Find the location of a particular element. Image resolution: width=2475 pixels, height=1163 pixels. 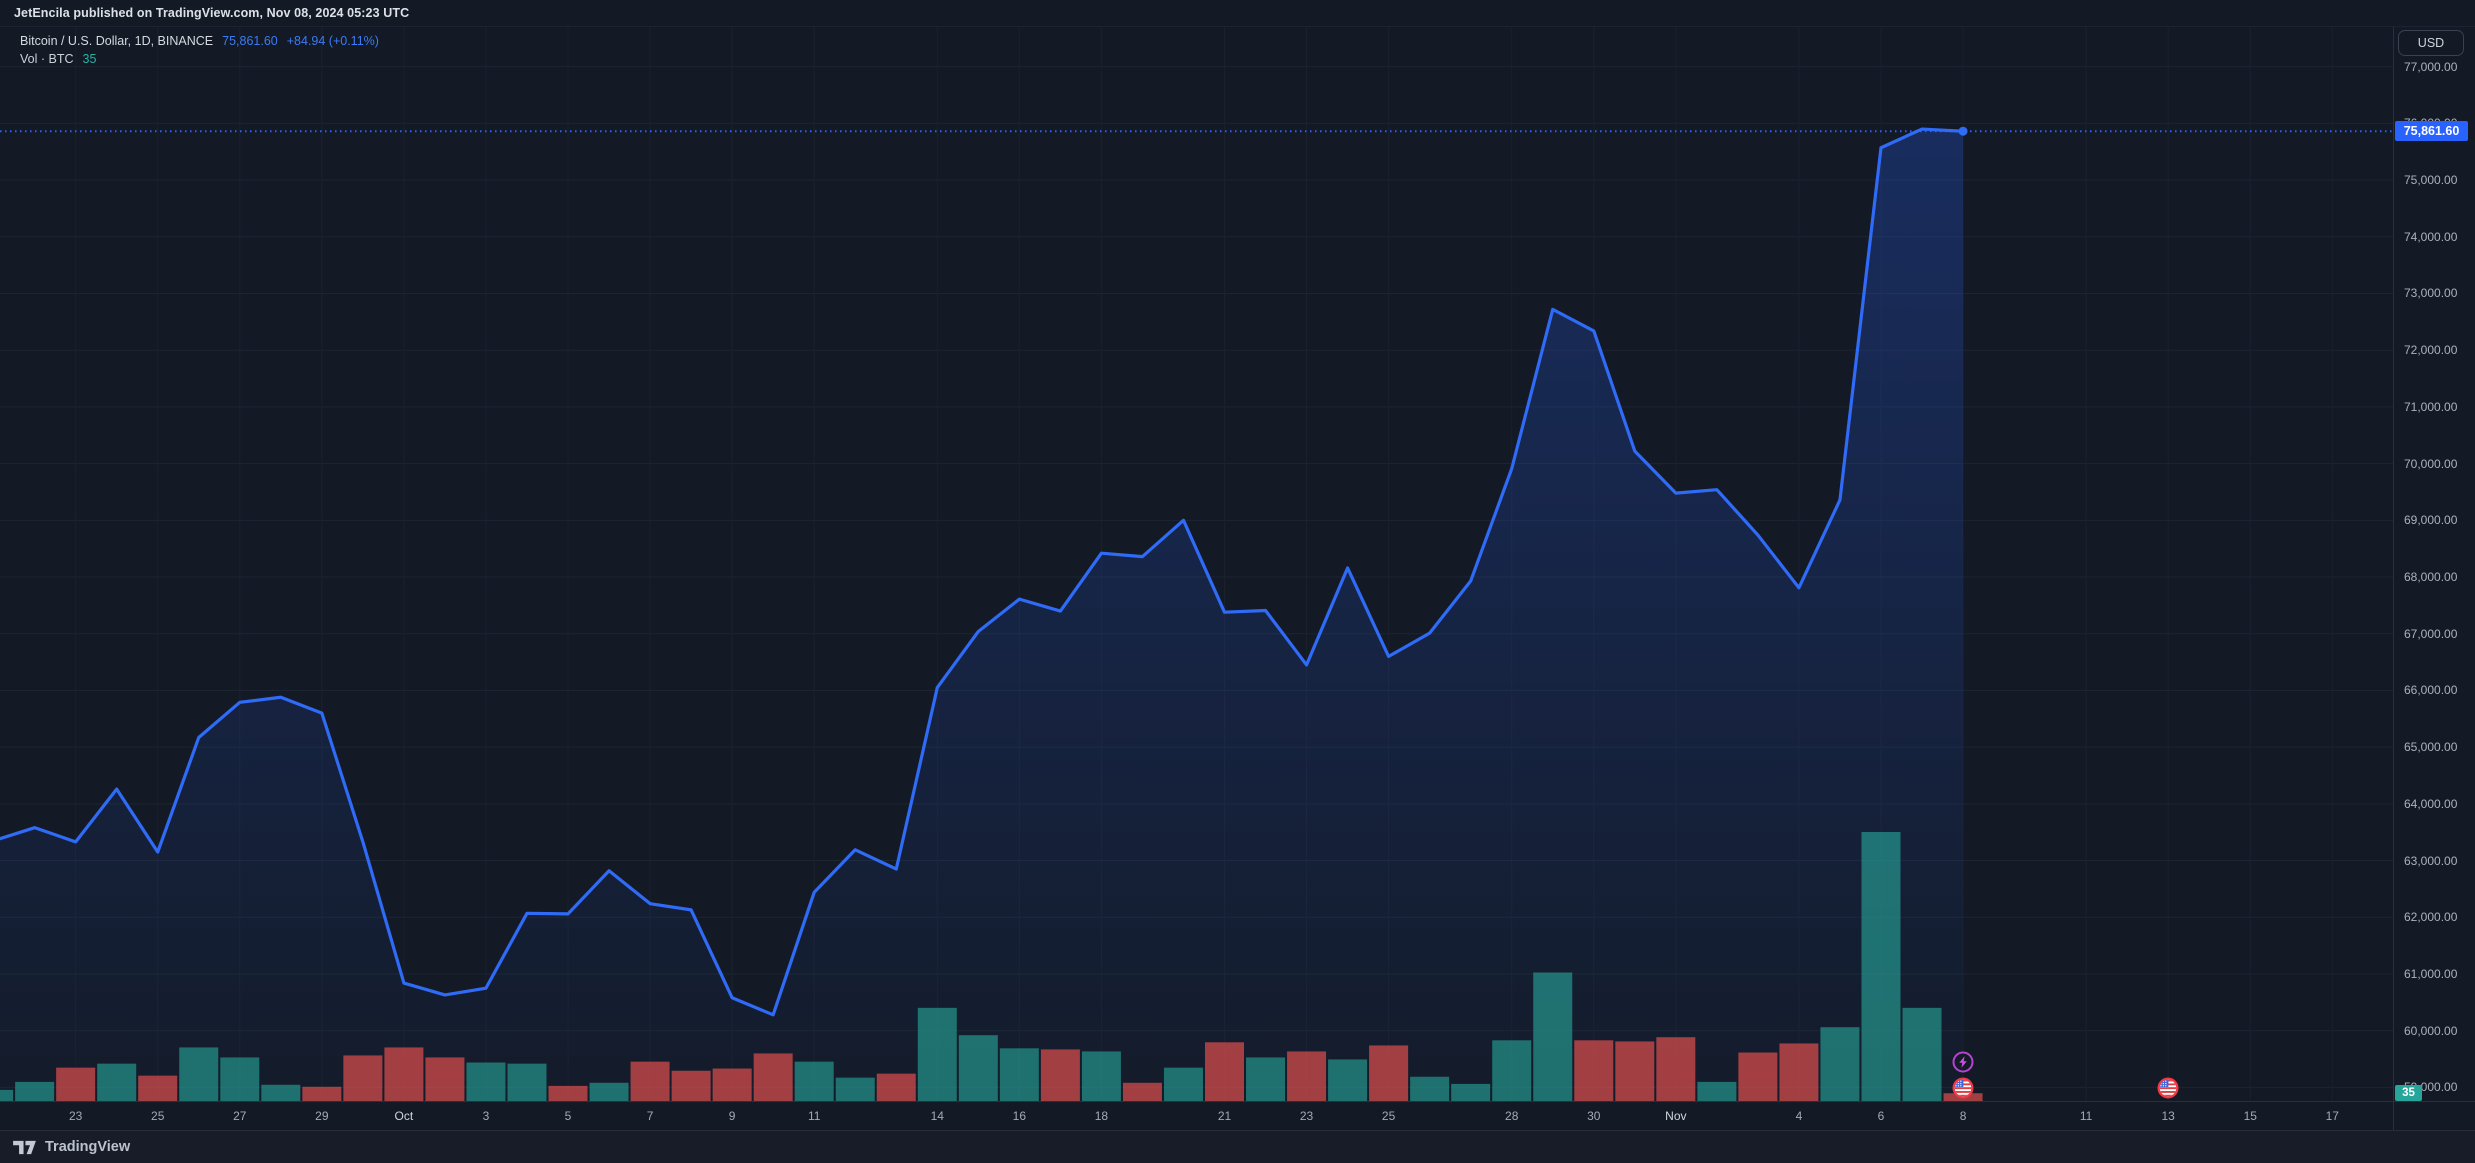

time-axis-label: 29 is located at coordinates (322, 1116).